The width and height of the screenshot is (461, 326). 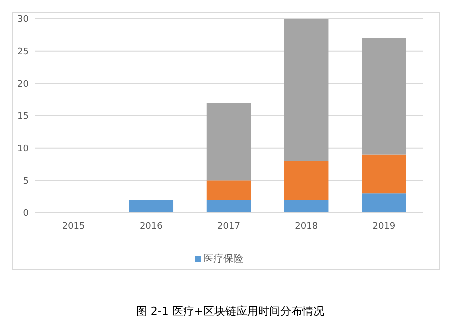 I want to click on x-tick-label: 2015, so click(x=74, y=227).